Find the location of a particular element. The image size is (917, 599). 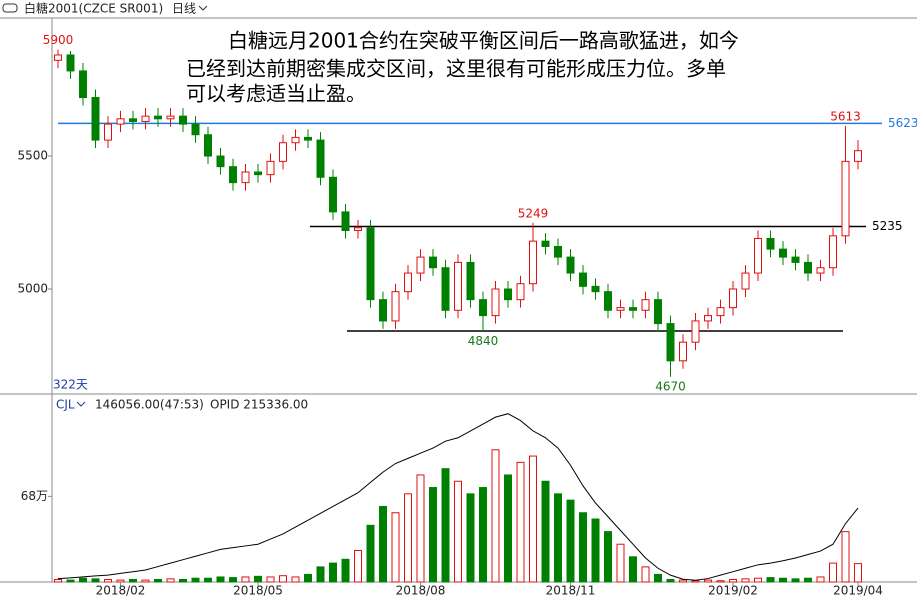

x-tick-label: 2018/05 is located at coordinates (258, 591).